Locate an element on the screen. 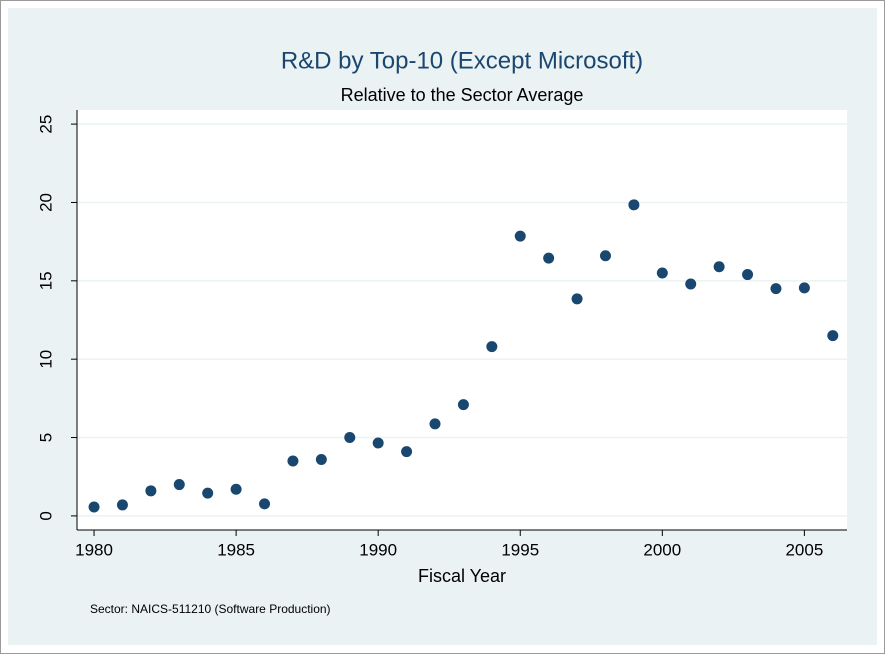 This screenshot has height=654, width=885. y-tick-label: 15 is located at coordinates (45, 280).